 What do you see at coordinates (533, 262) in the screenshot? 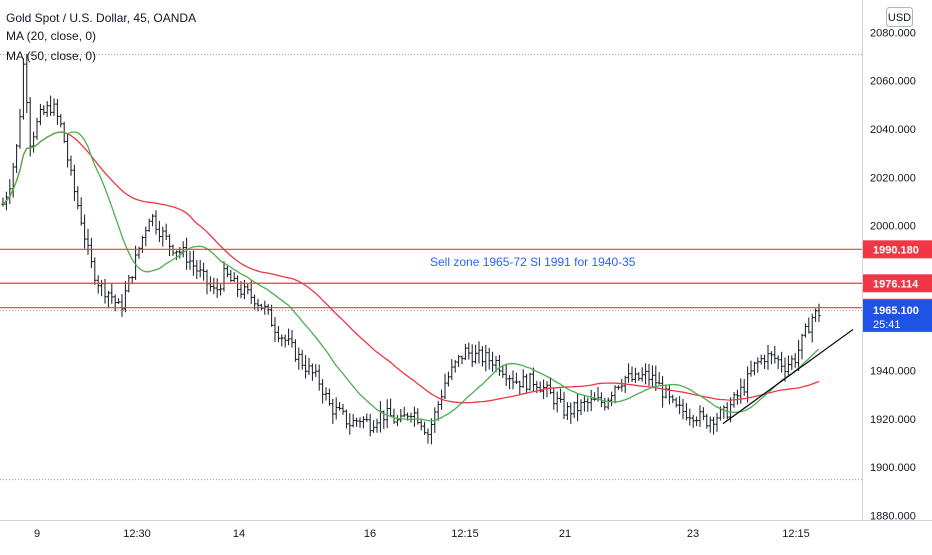
I see `sell-zone-annotation: Sell zone 1965-72 Sl 1991 for 1940-35` at bounding box center [533, 262].